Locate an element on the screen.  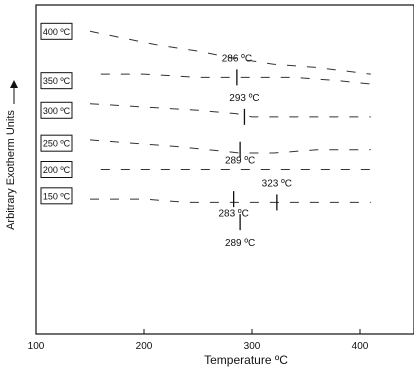
curve-label-4: 200 ºC is located at coordinates (57, 170).